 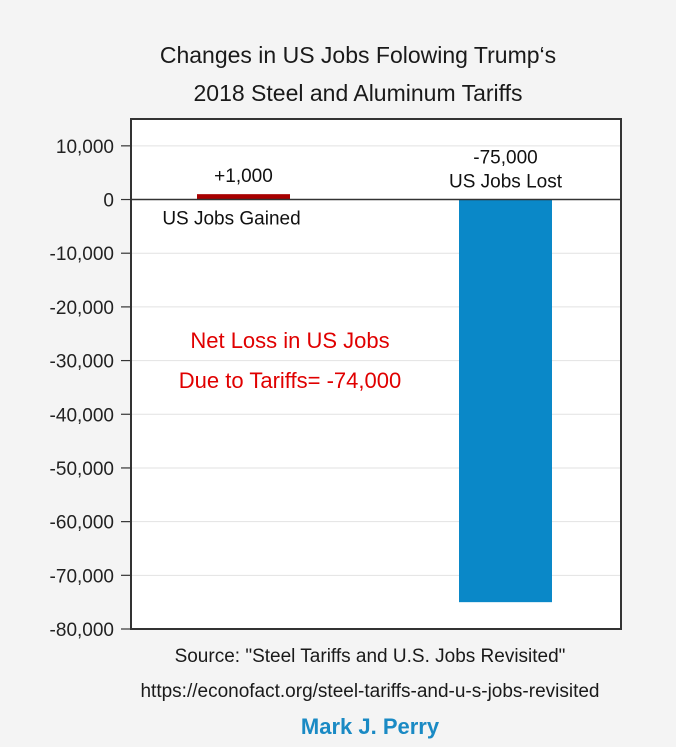 I want to click on bar-us-jobs-lost, so click(x=505, y=401).